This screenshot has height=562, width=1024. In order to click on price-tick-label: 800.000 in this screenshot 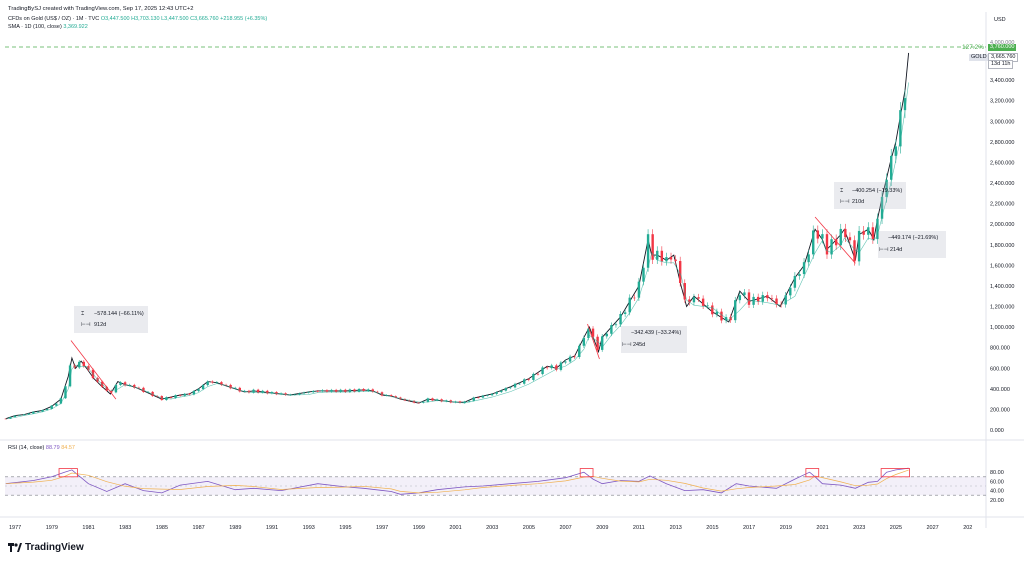, I will do `click(1000, 349)`.